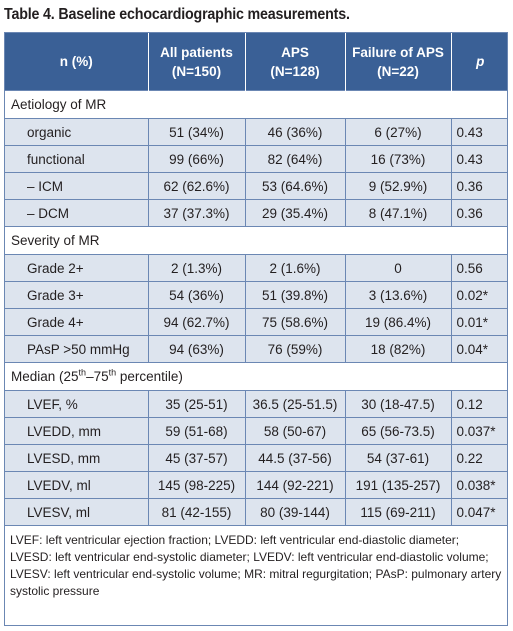 The height and width of the screenshot is (631, 513). I want to click on cell-p-value: 0.037*, so click(478, 431).